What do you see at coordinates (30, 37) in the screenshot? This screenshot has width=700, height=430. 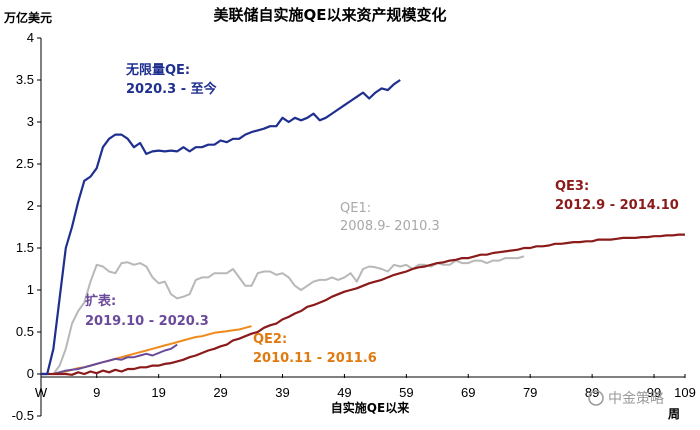 I see `y-tick-label: 4` at bounding box center [30, 37].